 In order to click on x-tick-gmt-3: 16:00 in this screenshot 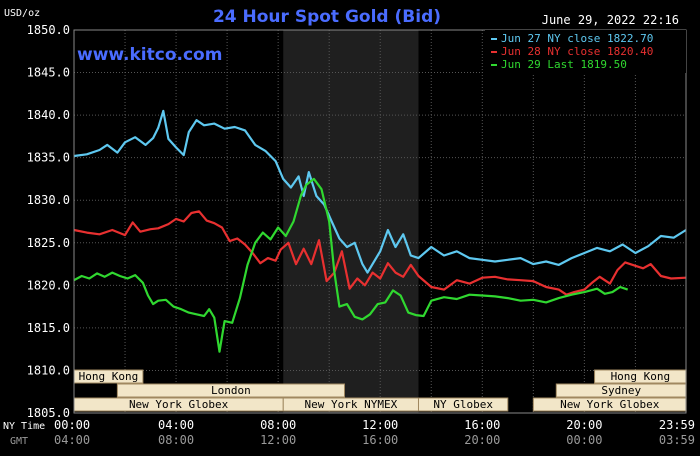, I will do `click(380, 440)`.